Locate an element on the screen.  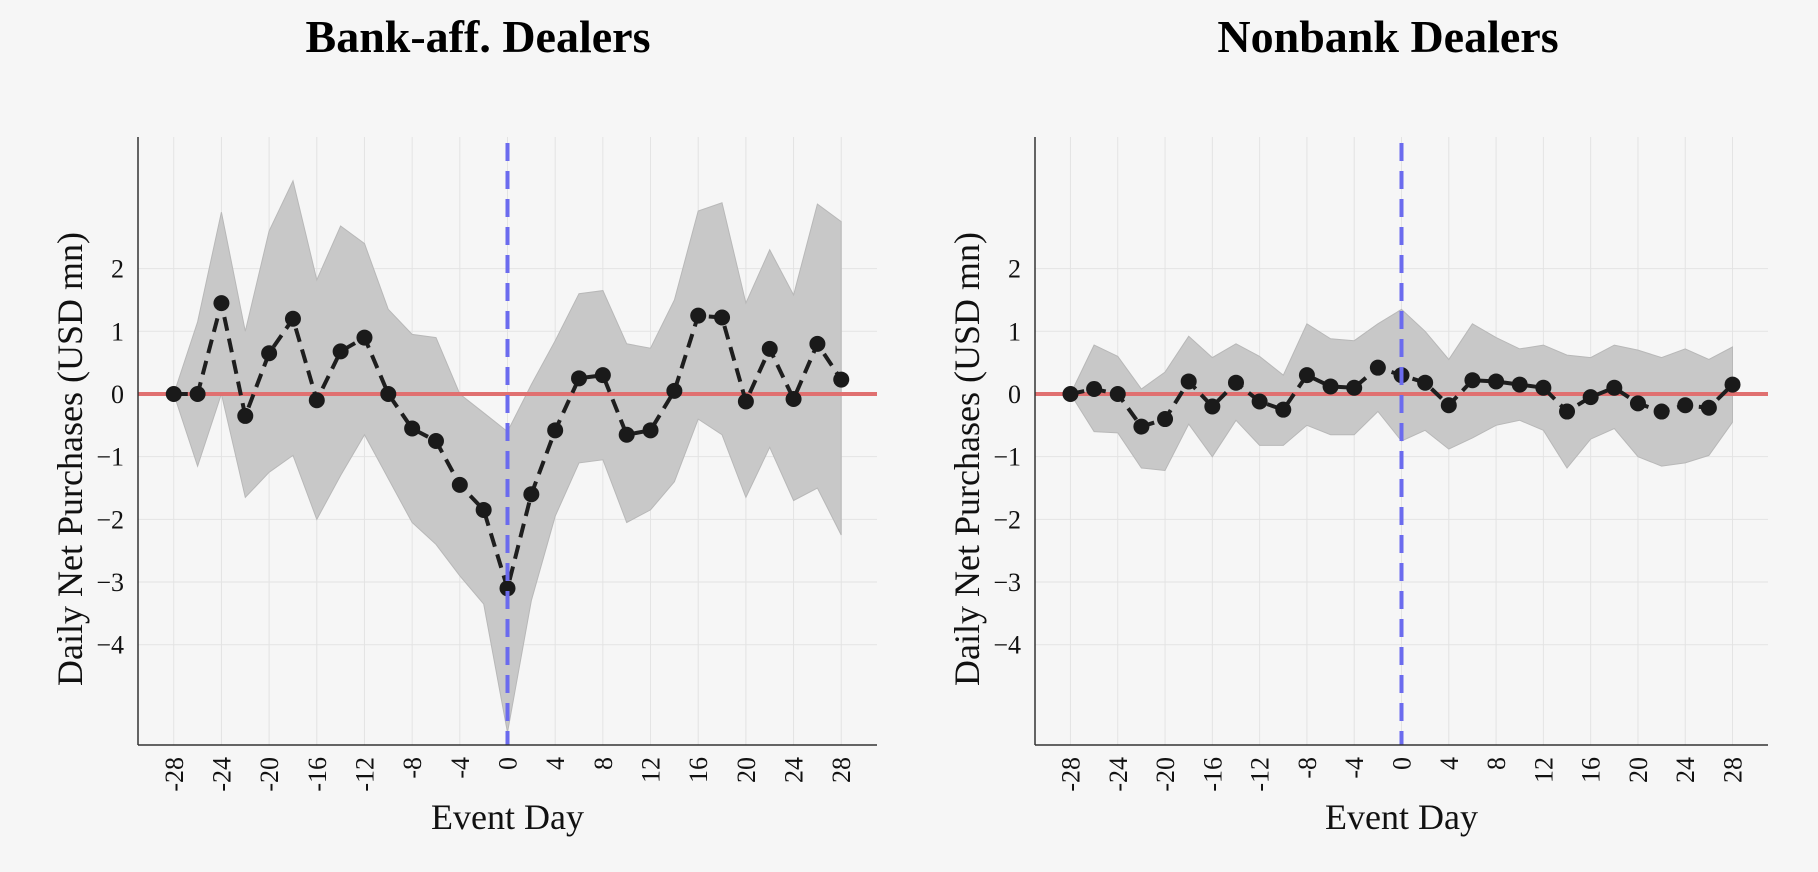
x-tick-label: -24 is located at coordinates (1118, 774).